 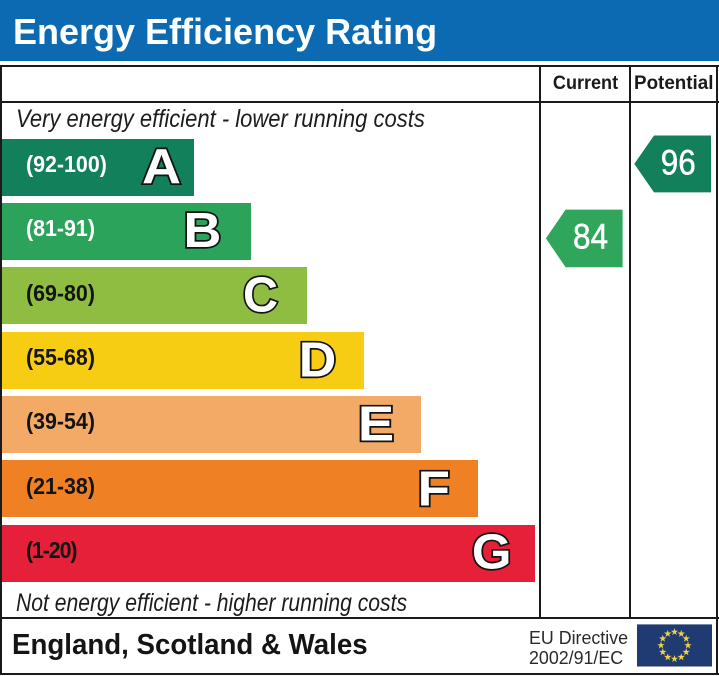 What do you see at coordinates (376, 423) in the screenshot?
I see `svg-text: E` at bounding box center [376, 423].